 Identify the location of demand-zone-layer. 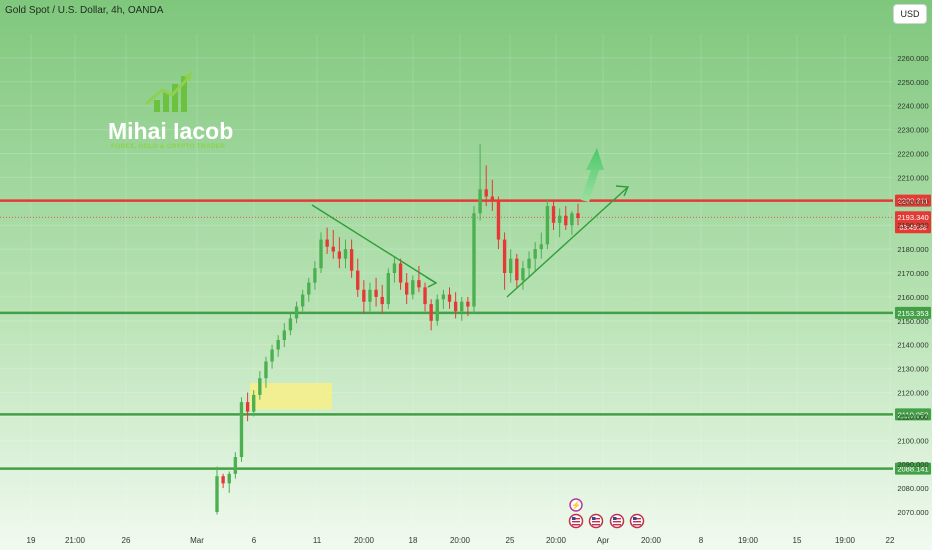
(291, 396).